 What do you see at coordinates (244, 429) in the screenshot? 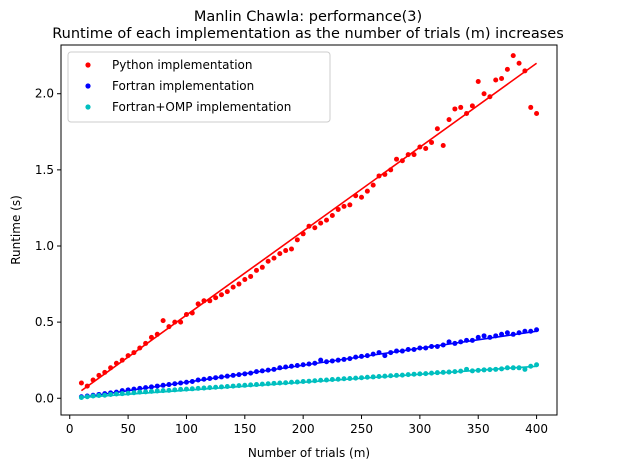
I see `x-tick-label: 150` at bounding box center [244, 429].